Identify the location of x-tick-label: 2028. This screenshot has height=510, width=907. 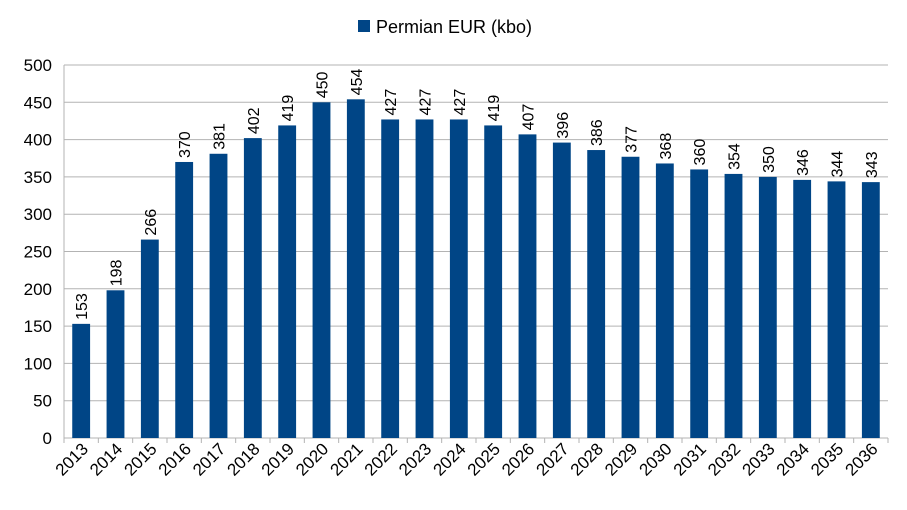
(587, 459).